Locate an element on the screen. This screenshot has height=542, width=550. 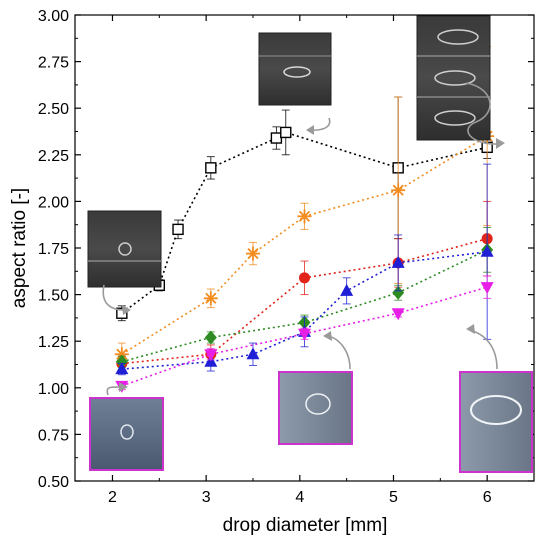
inset-photo-small-drop-magenta is located at coordinates (126, 434).